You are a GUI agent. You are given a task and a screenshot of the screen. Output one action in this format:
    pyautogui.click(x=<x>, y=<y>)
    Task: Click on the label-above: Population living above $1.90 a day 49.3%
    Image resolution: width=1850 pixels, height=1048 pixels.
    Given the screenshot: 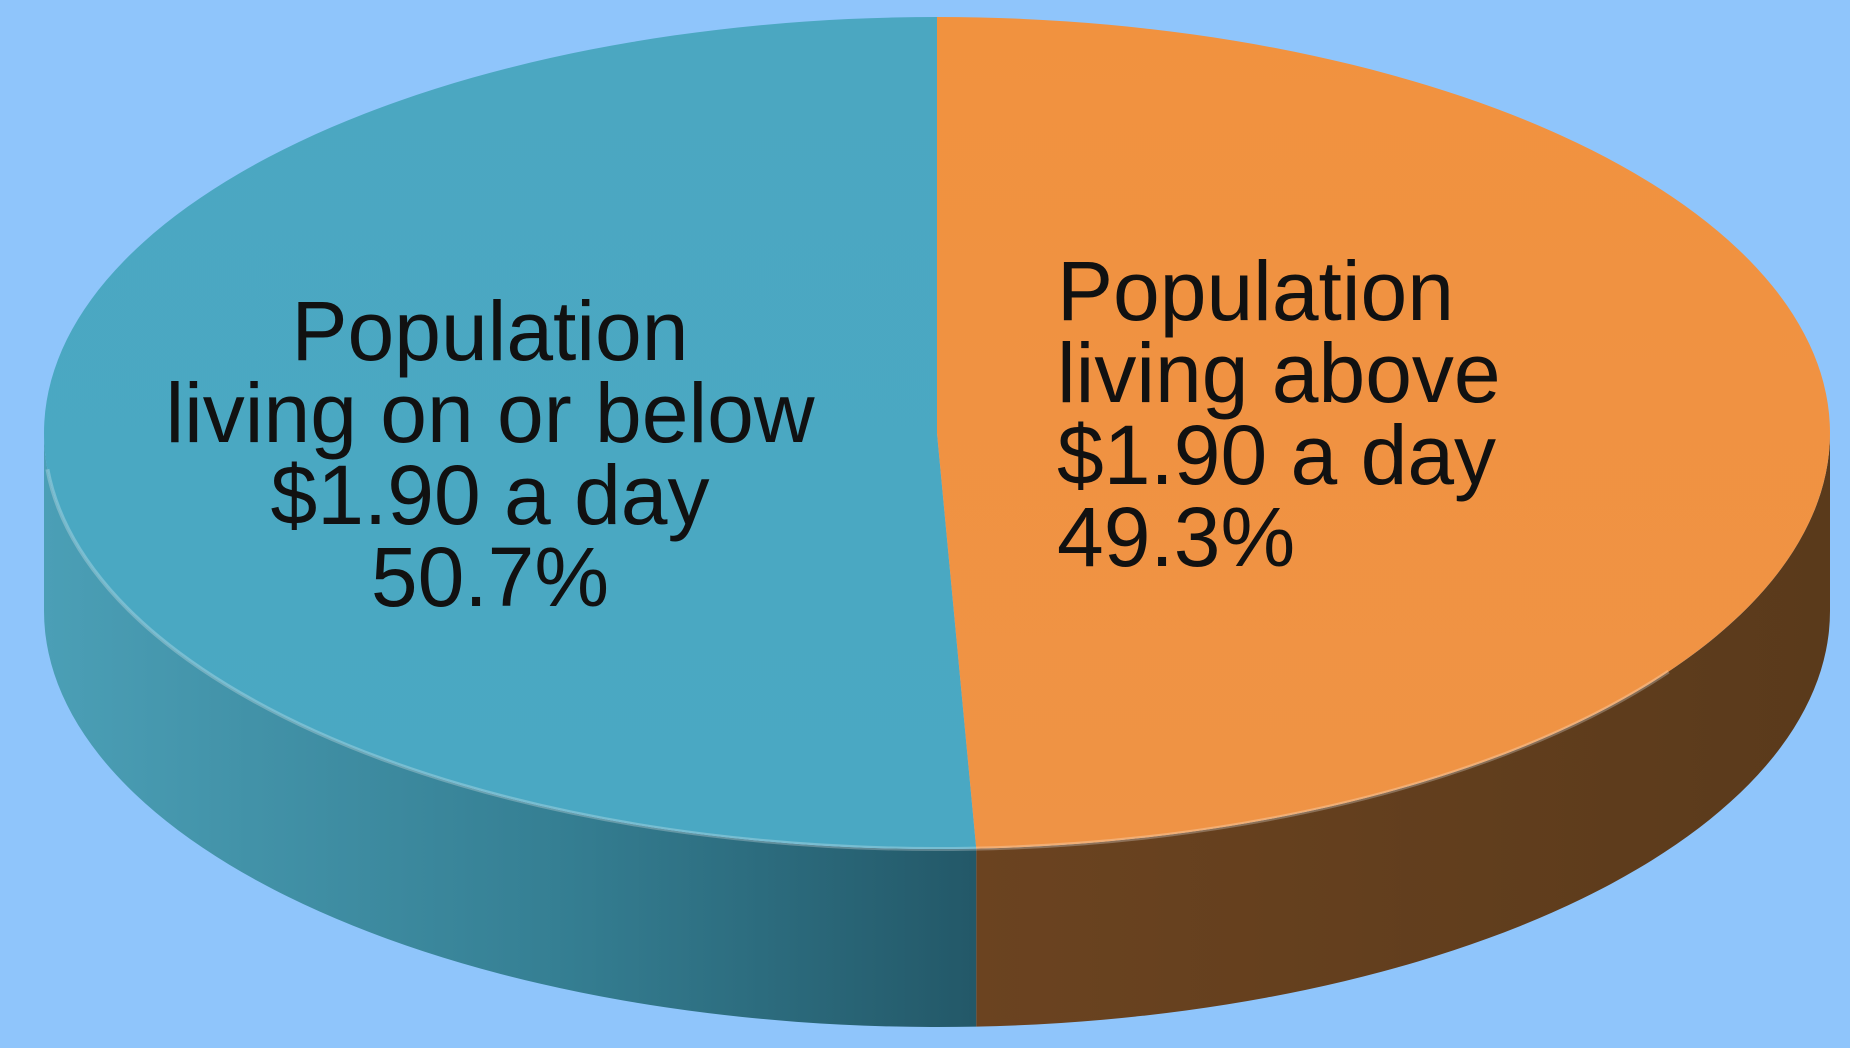 What is the action you would take?
    pyautogui.click(x=1279, y=414)
    